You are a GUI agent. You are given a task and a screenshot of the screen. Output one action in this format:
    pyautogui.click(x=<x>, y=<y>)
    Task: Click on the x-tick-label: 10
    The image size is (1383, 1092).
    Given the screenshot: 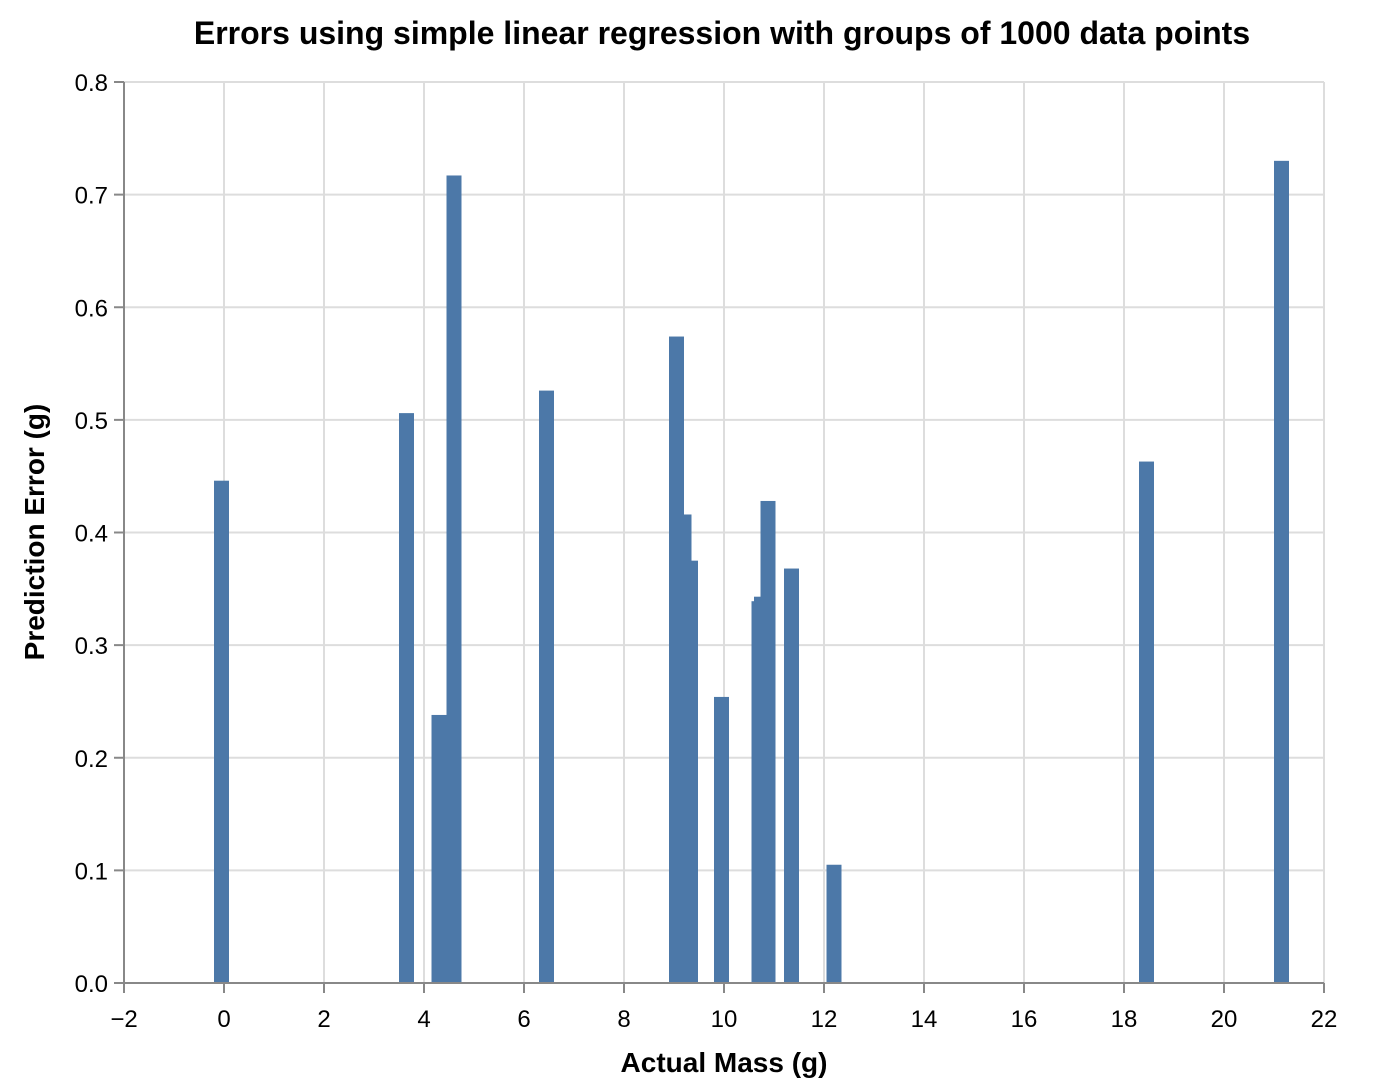 What is the action you would take?
    pyautogui.click(x=724, y=1019)
    